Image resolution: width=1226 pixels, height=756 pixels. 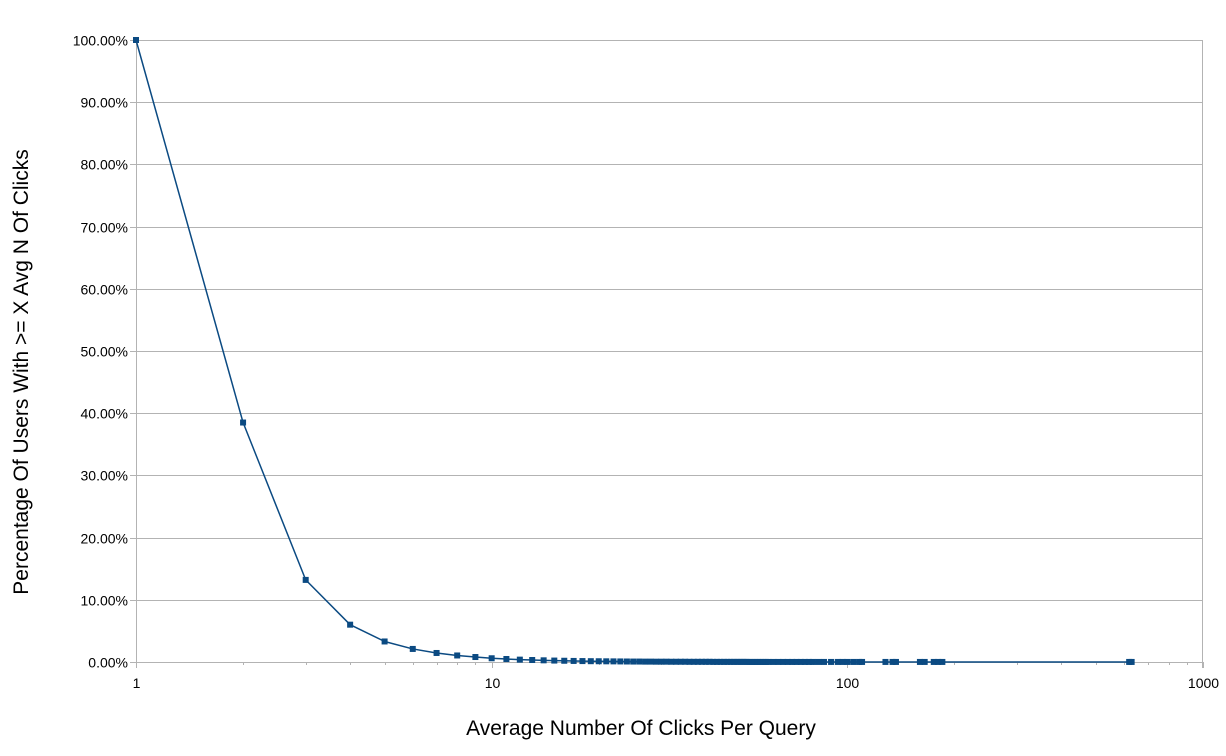 I want to click on y-tick-label: 70.00%, so click(x=104, y=228).